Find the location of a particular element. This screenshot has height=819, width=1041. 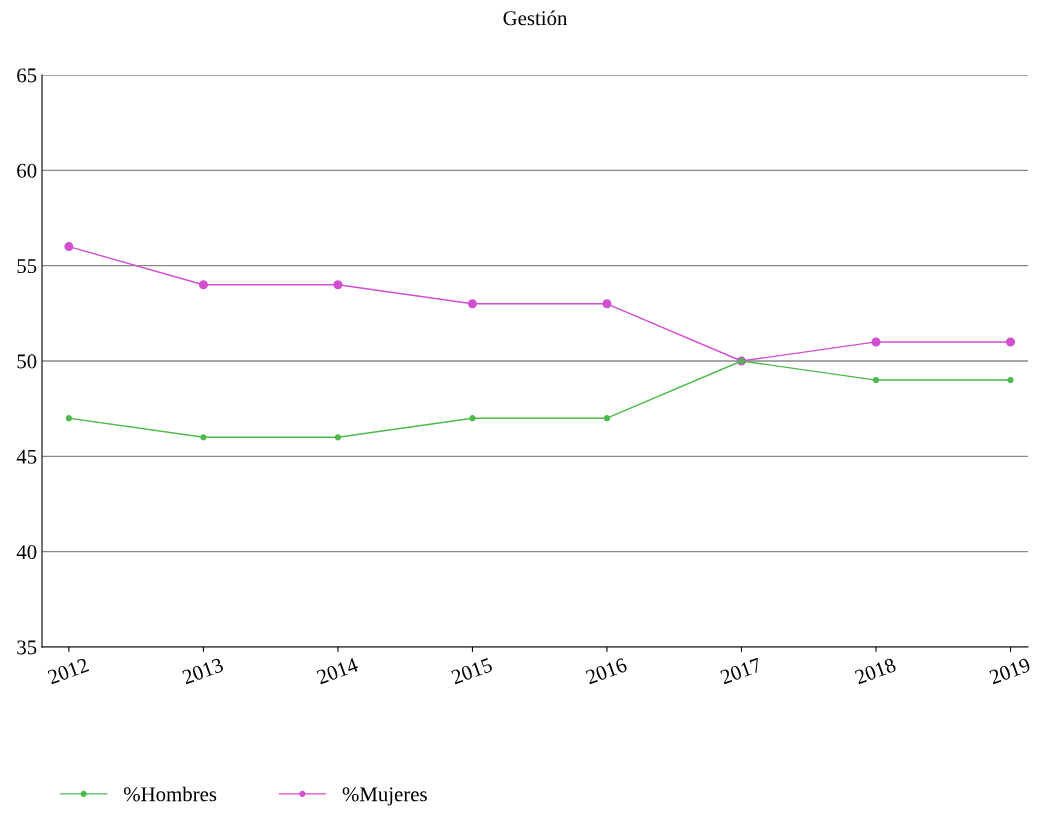

chart-title: Gestión is located at coordinates (535, 18).